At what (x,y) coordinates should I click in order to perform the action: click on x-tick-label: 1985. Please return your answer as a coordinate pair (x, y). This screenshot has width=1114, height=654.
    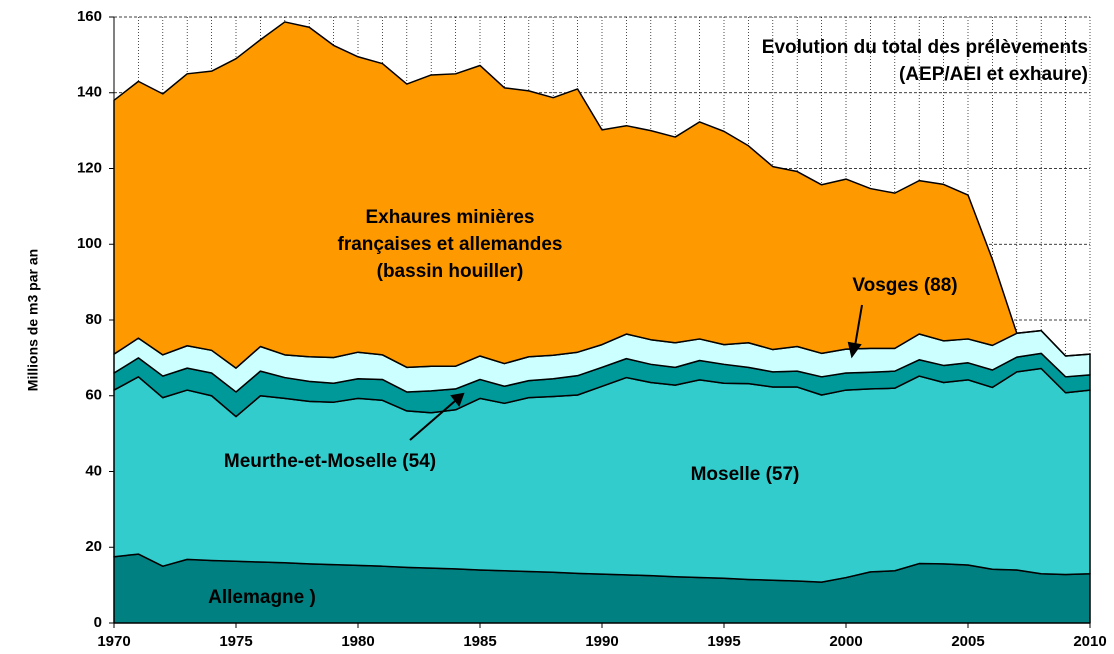
    Looking at the image, I should click on (479, 641).